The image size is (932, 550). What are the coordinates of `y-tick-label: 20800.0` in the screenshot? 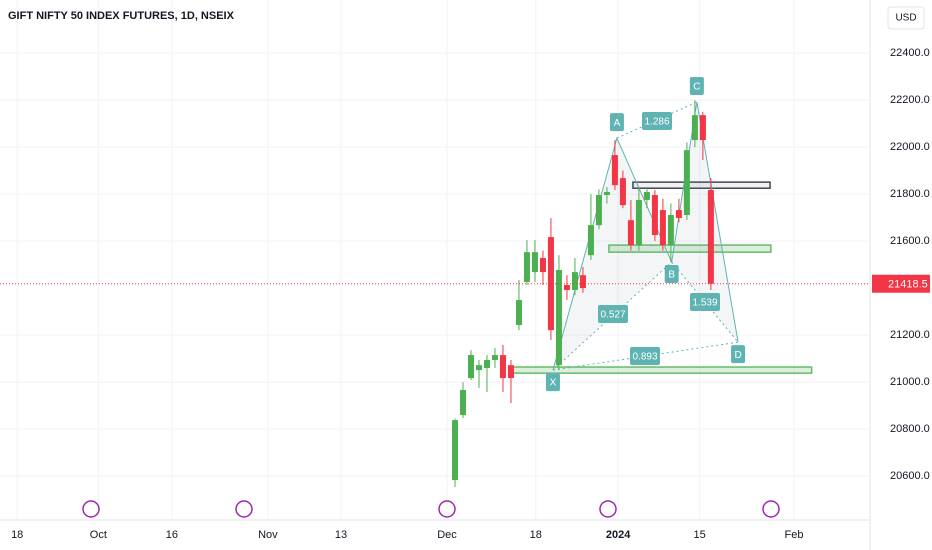 It's located at (910, 429).